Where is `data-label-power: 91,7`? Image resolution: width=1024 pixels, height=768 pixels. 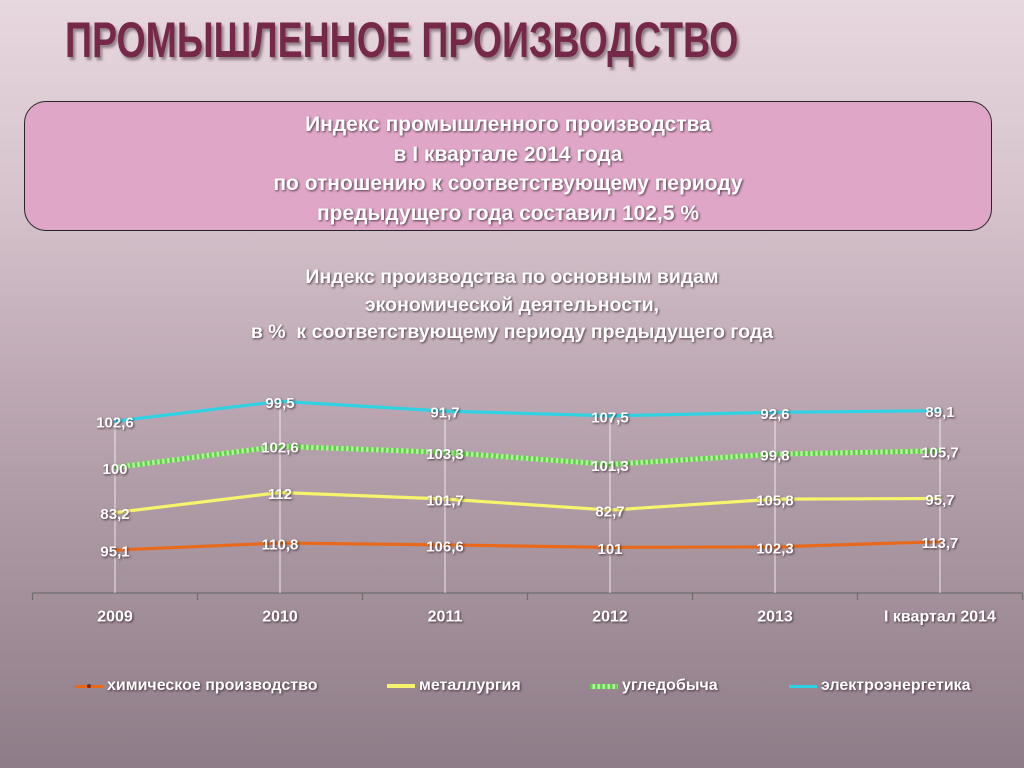 data-label-power: 91,7 is located at coordinates (444, 413).